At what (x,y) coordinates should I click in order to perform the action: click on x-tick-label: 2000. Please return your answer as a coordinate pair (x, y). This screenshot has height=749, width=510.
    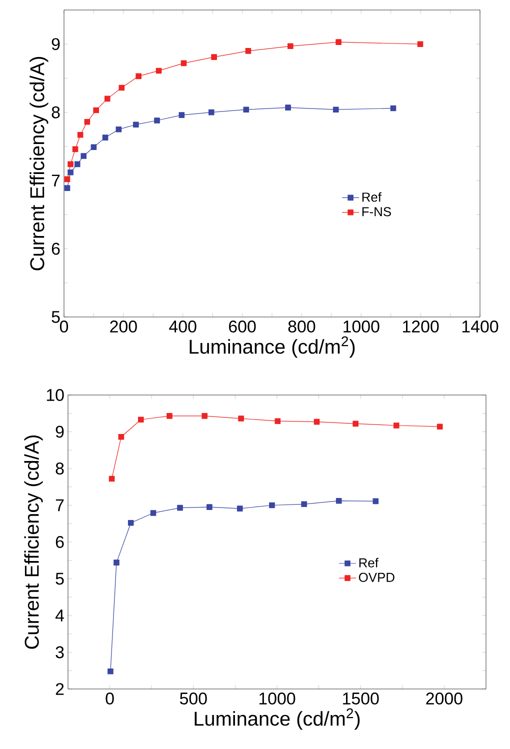
    Looking at the image, I should click on (444, 698).